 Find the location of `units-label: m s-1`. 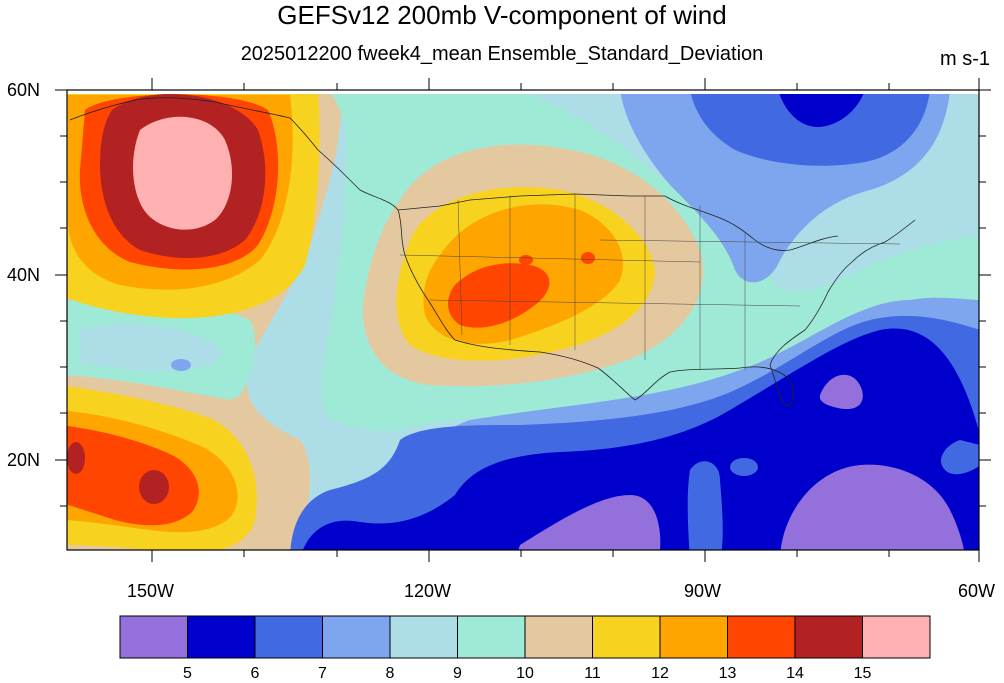

units-label: m s-1 is located at coordinates (965, 59).